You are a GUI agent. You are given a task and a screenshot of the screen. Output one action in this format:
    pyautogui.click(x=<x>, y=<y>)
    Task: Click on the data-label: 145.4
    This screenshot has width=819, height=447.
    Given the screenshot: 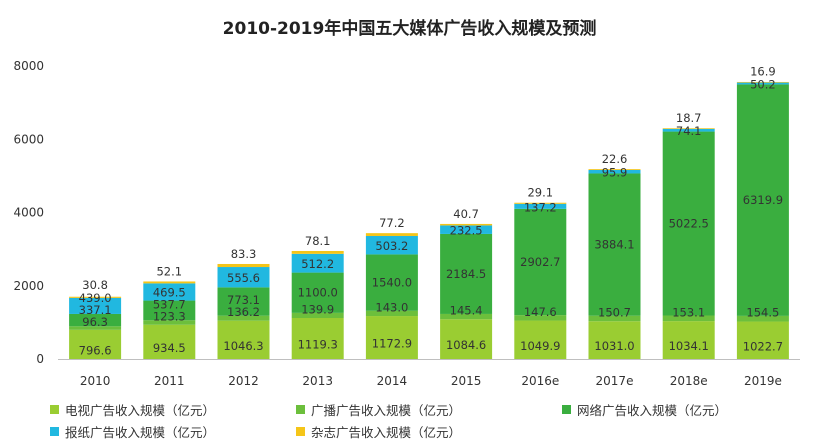 What is the action you would take?
    pyautogui.click(x=466, y=311)
    